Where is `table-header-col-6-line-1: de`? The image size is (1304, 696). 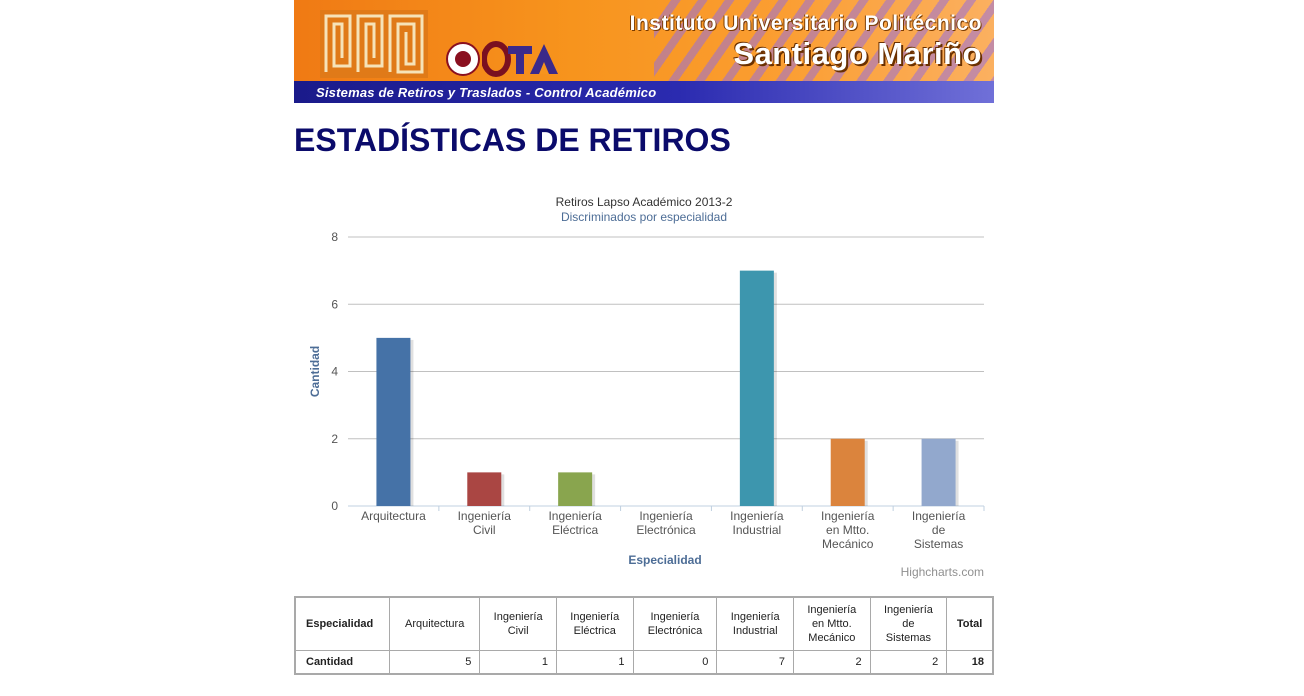 table-header-col-6-line-1: de is located at coordinates (908, 624).